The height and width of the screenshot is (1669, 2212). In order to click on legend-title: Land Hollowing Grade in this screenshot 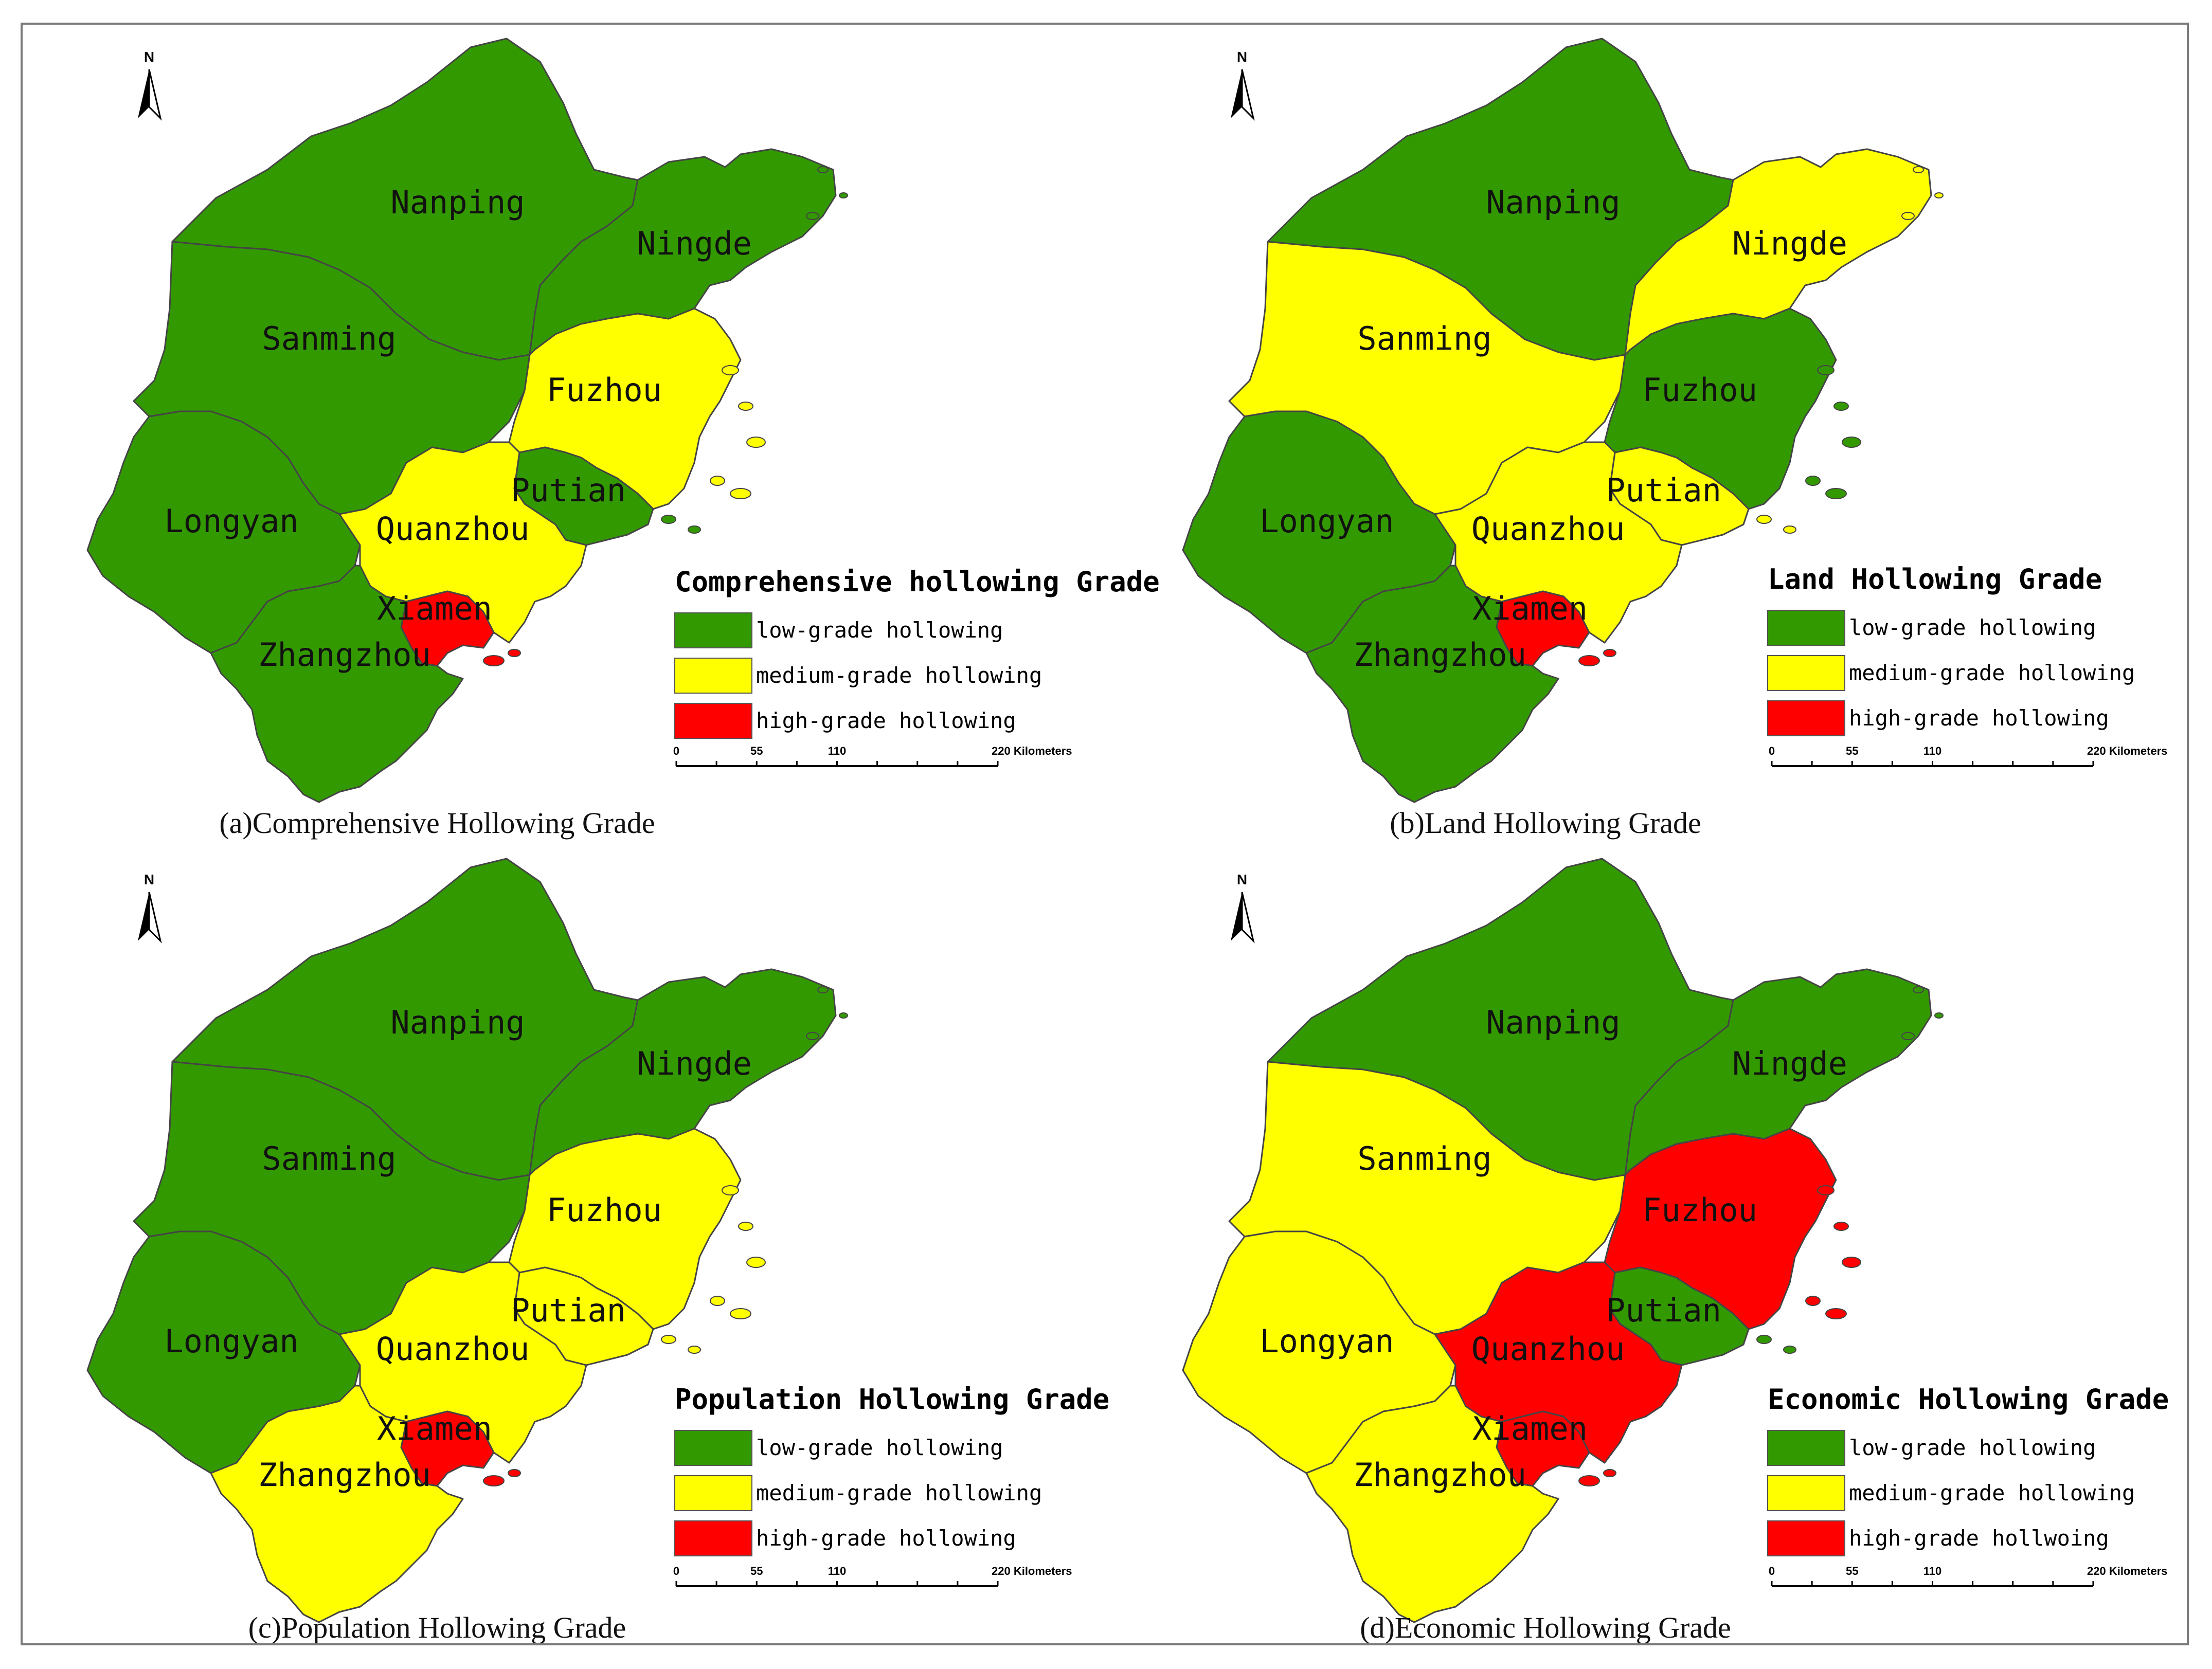, I will do `click(1935, 579)`.